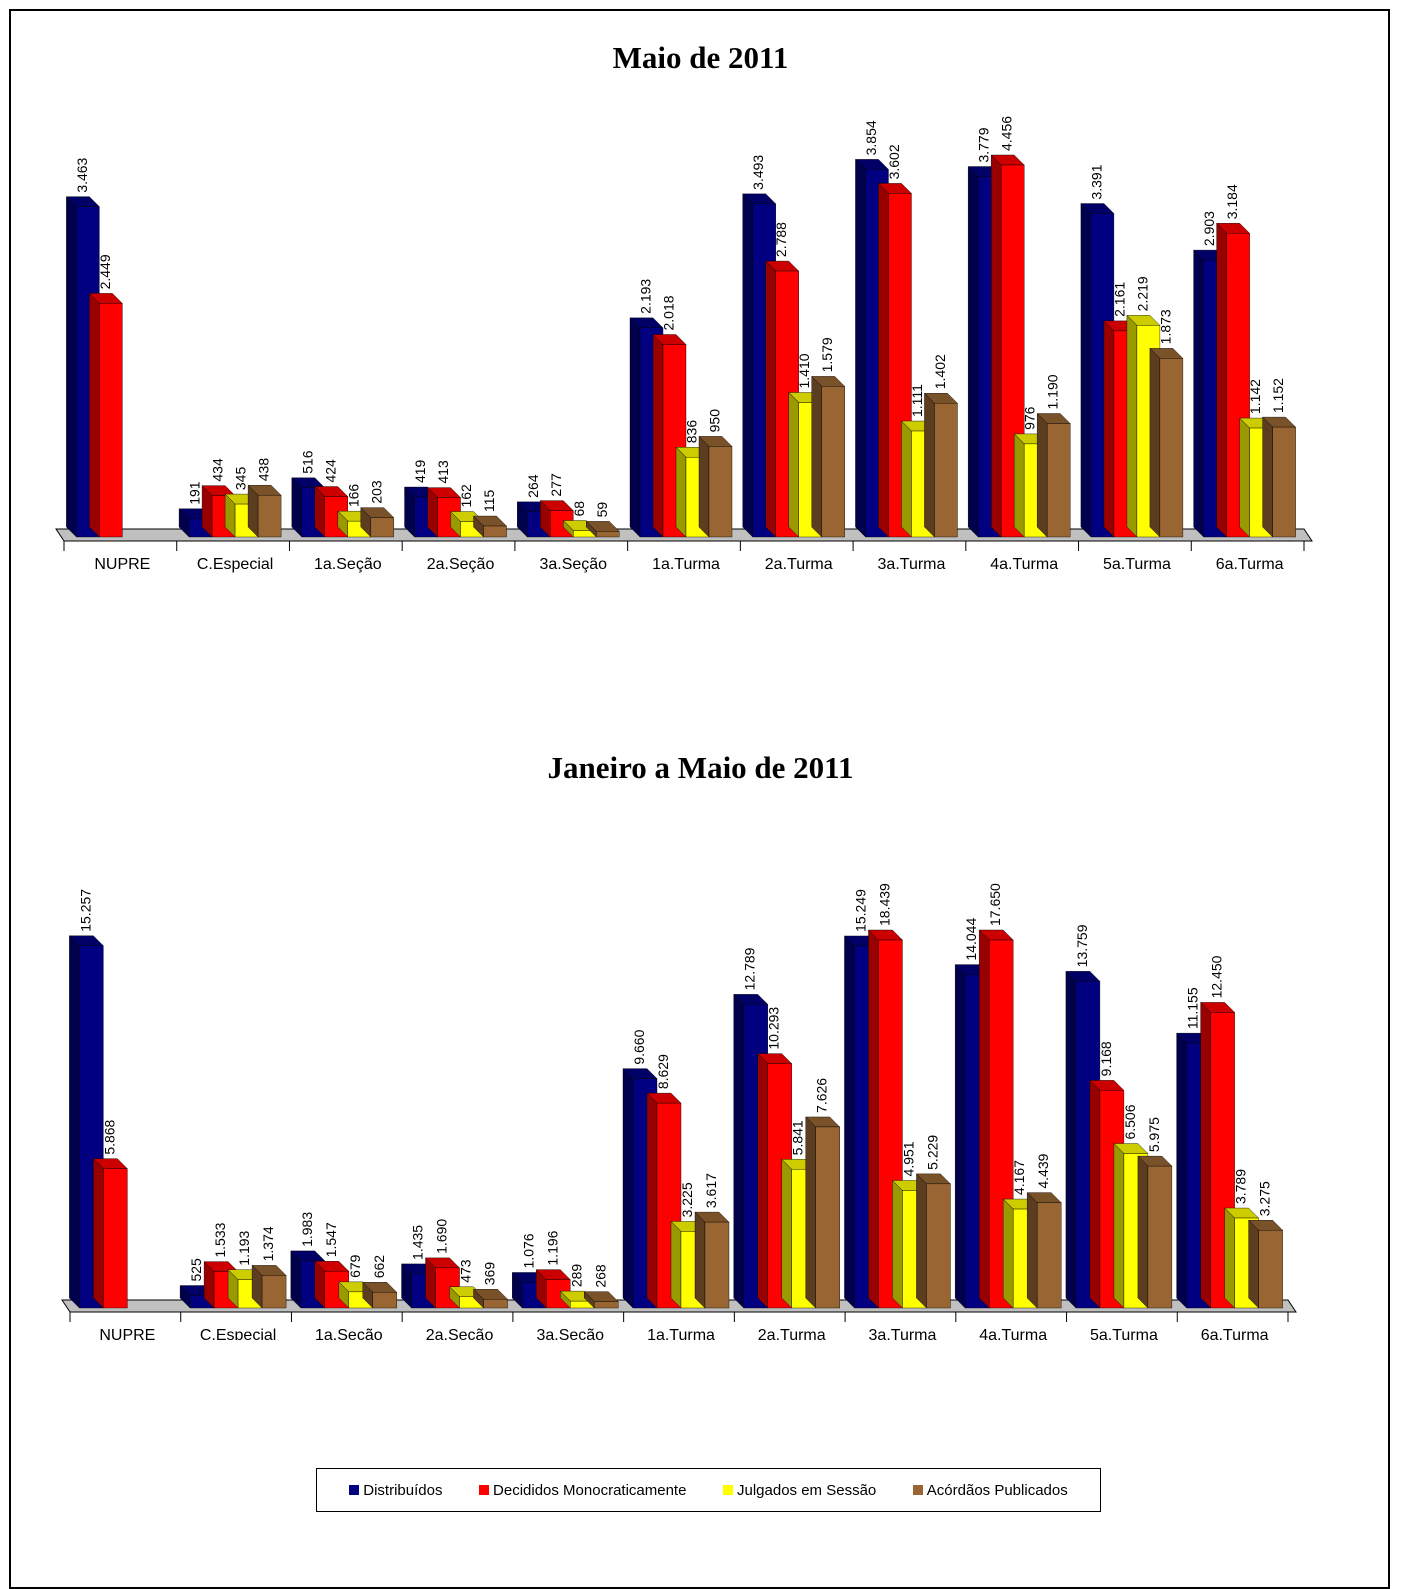 The image size is (1401, 1589). Describe the element at coordinates (489, 500) in the screenshot. I see `data-label-acordaos-publicados-2a-secao: 115` at that location.